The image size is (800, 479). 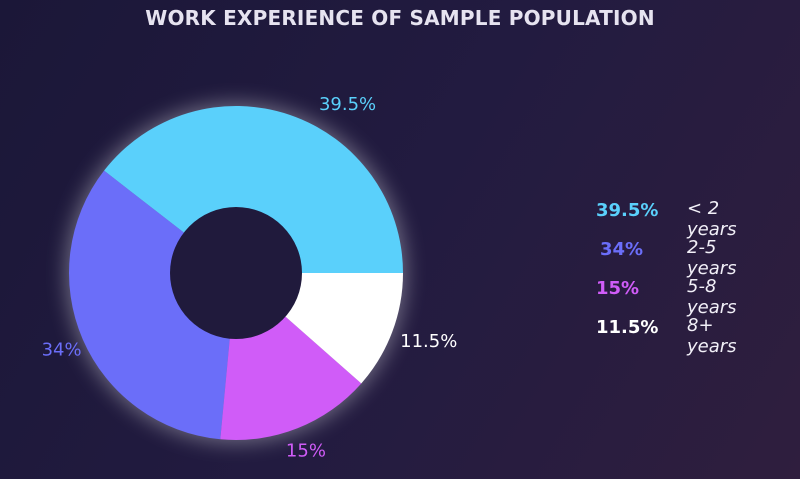 What do you see at coordinates (306, 451) in the screenshot?
I see `data-label: 15%` at bounding box center [306, 451].